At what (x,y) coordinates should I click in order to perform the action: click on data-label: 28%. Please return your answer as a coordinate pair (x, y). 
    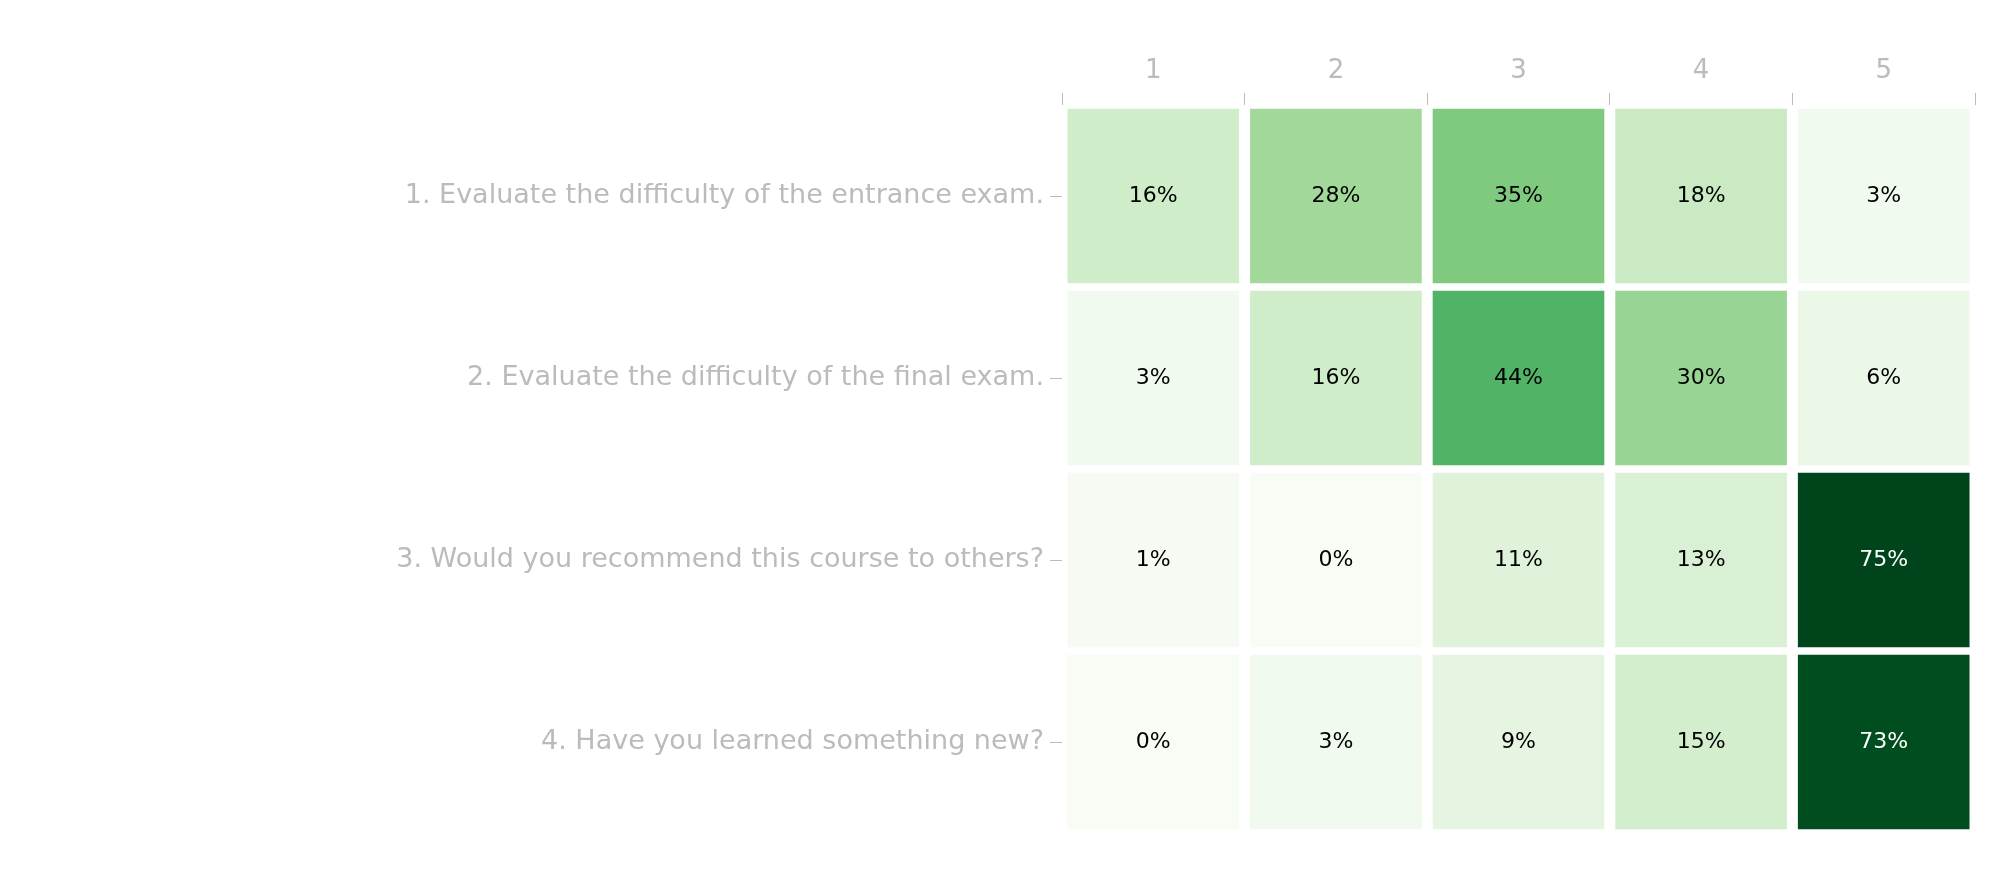
    Looking at the image, I should click on (1336, 194).